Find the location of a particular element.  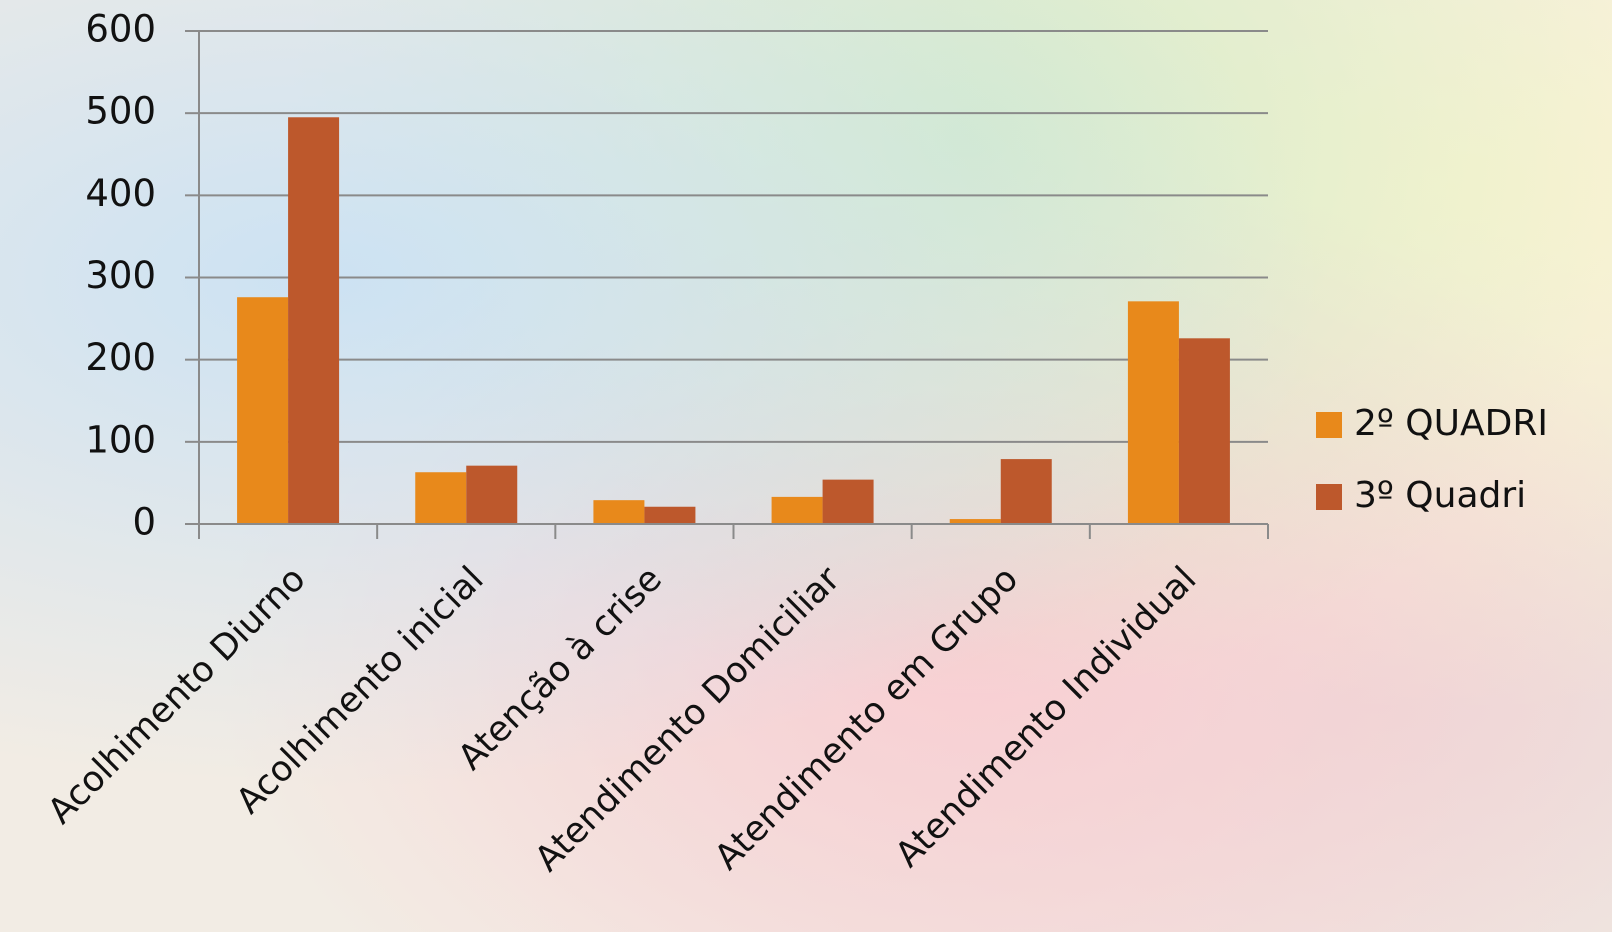

x-tick-label: Atendimento Individual is located at coordinates (1046, 717).